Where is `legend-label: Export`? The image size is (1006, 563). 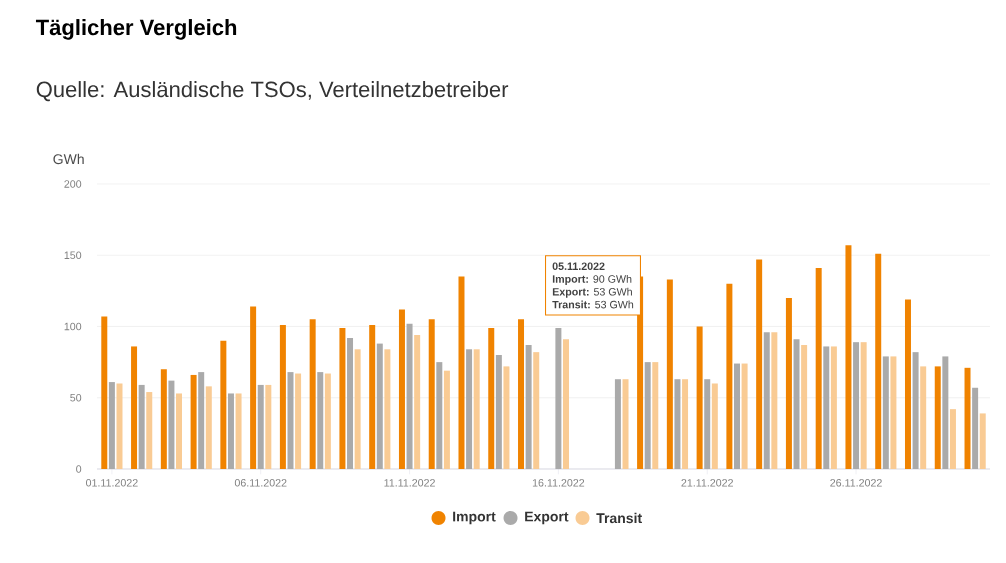 legend-label: Export is located at coordinates (547, 518).